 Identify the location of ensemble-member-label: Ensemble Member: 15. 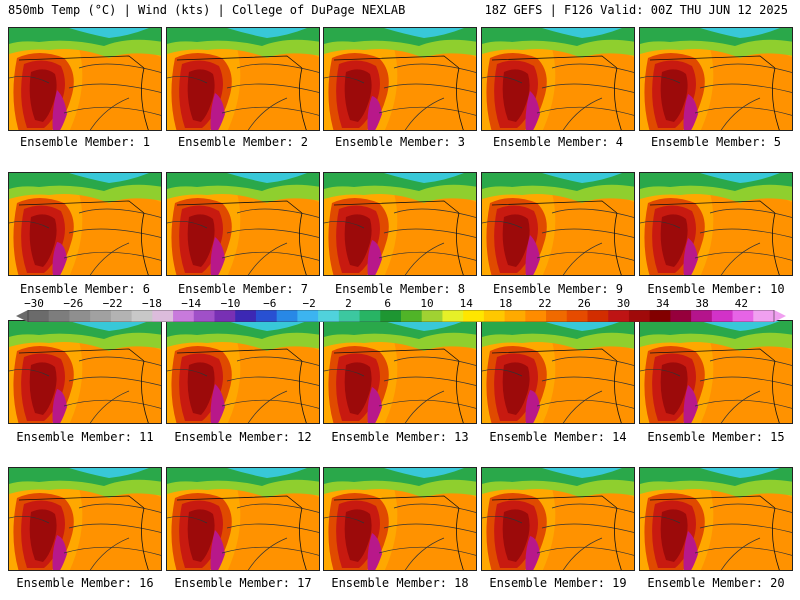
(716, 437).